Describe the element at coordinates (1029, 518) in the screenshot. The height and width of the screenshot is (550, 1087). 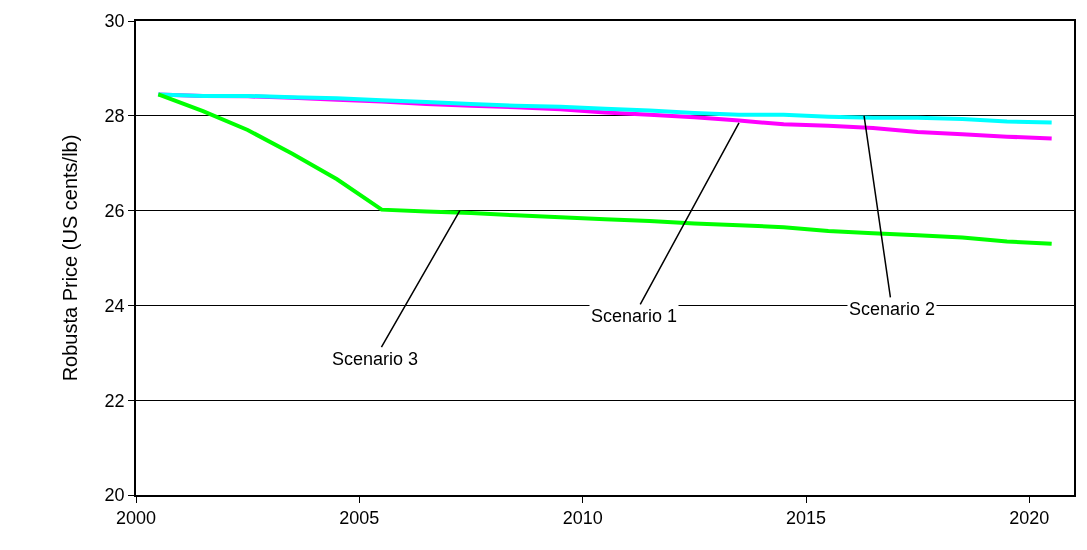
I see `x-tick-label: 2020` at that location.